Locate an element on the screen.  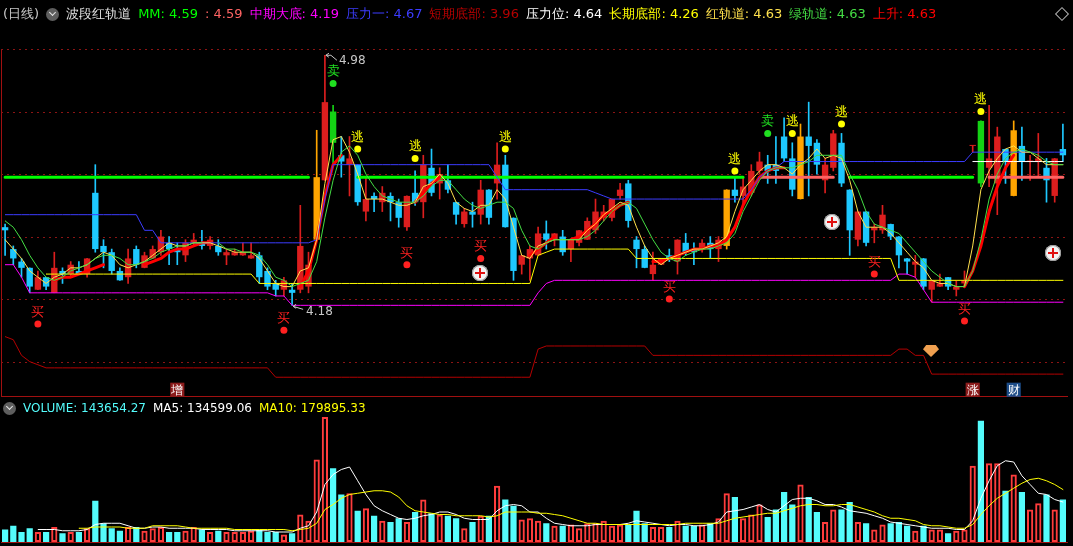
data-label: 涨 is located at coordinates (972, 389).